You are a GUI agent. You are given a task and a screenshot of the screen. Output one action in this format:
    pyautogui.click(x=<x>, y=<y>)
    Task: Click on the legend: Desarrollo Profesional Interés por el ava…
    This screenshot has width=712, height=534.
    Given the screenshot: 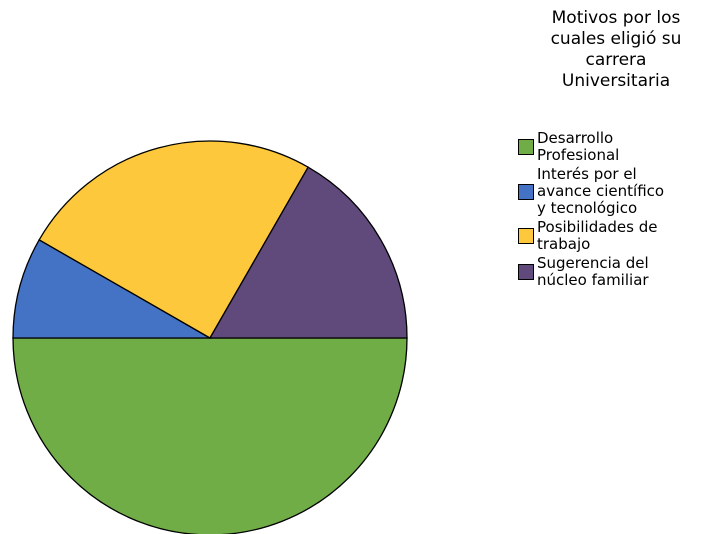 What is the action you would take?
    pyautogui.click(x=615, y=210)
    